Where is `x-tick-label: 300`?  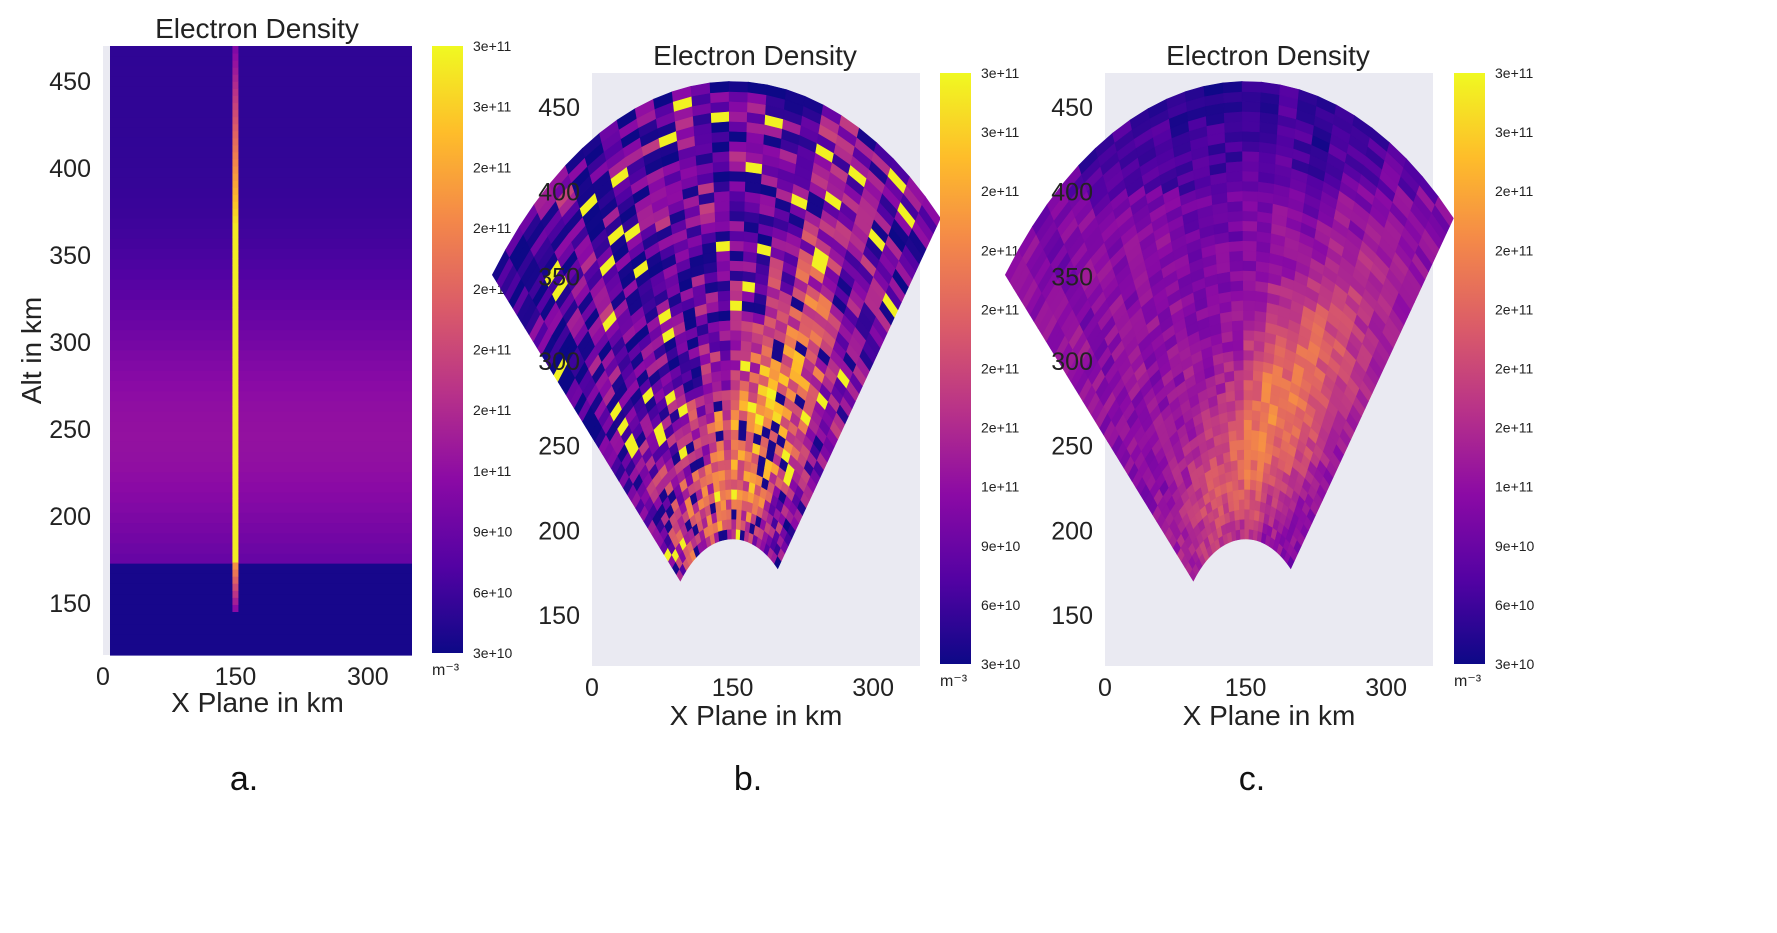
x-tick-label: 300 is located at coordinates (368, 677).